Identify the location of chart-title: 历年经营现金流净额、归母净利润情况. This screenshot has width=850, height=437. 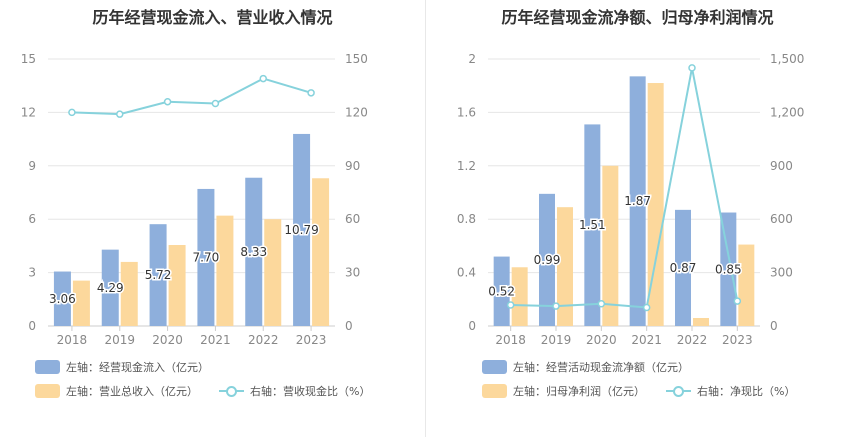
(637, 17).